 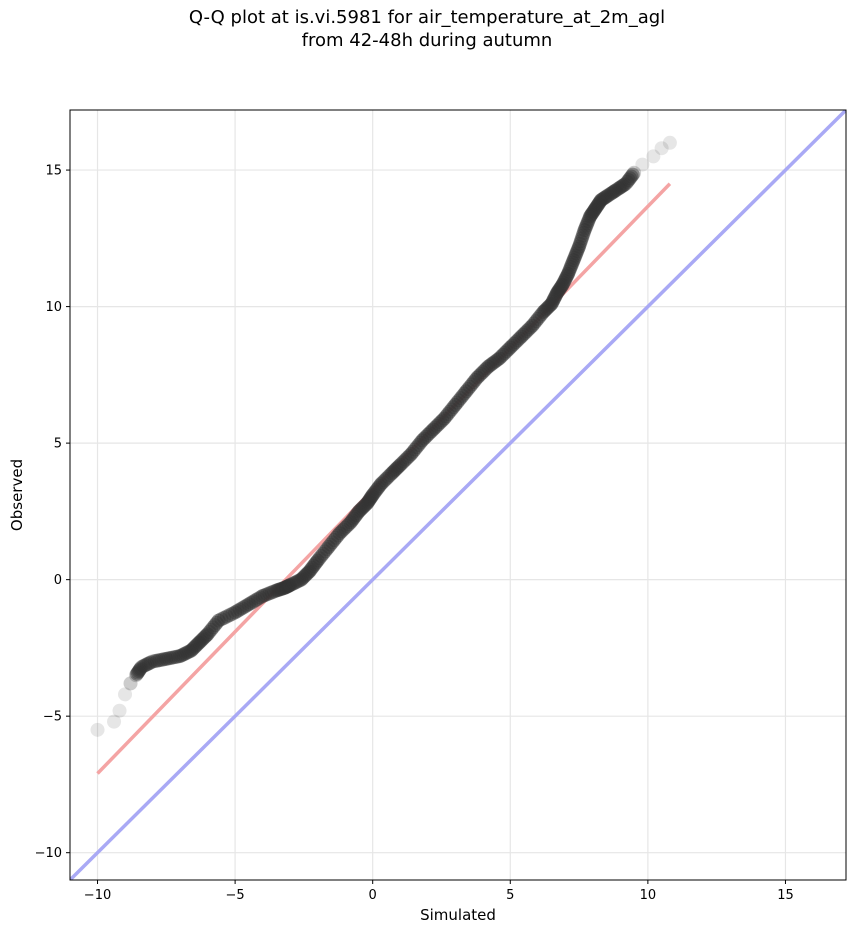 I want to click on y-tick-label: −10, so click(x=48, y=853).